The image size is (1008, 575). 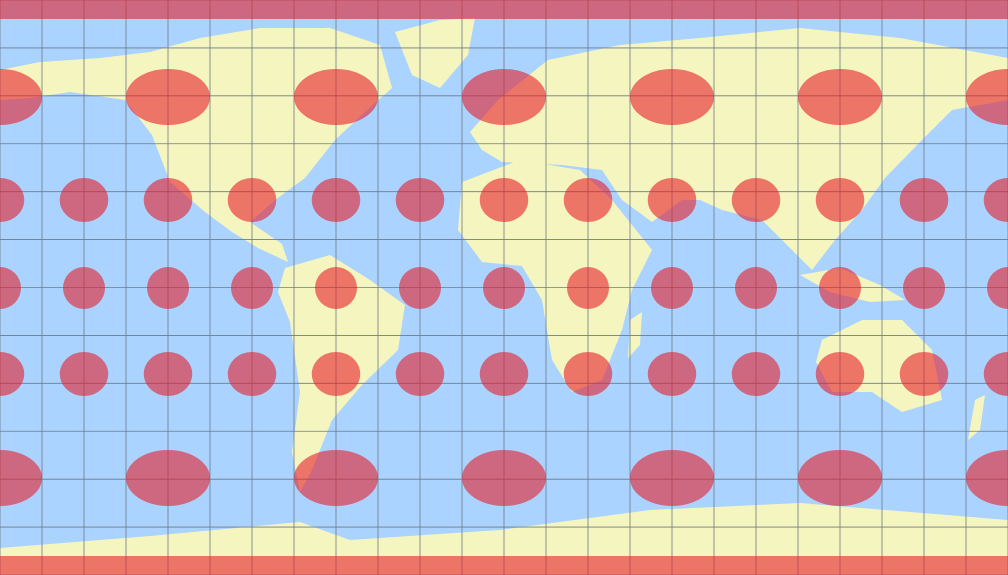 What do you see at coordinates (635, 335) in the screenshot?
I see `madagascar` at bounding box center [635, 335].